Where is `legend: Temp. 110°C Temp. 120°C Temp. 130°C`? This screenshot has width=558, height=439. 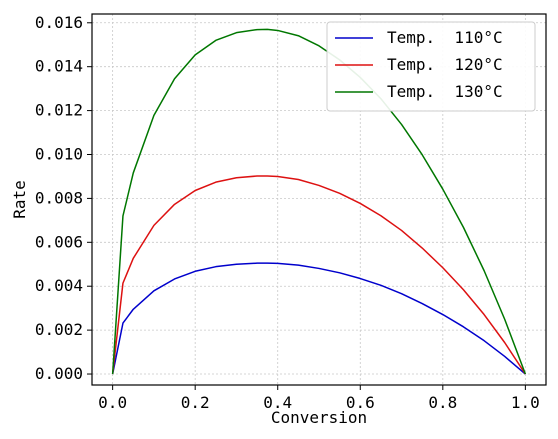
legend: Temp. 110°C Temp. 120°C Temp. 130°C is located at coordinates (431, 66).